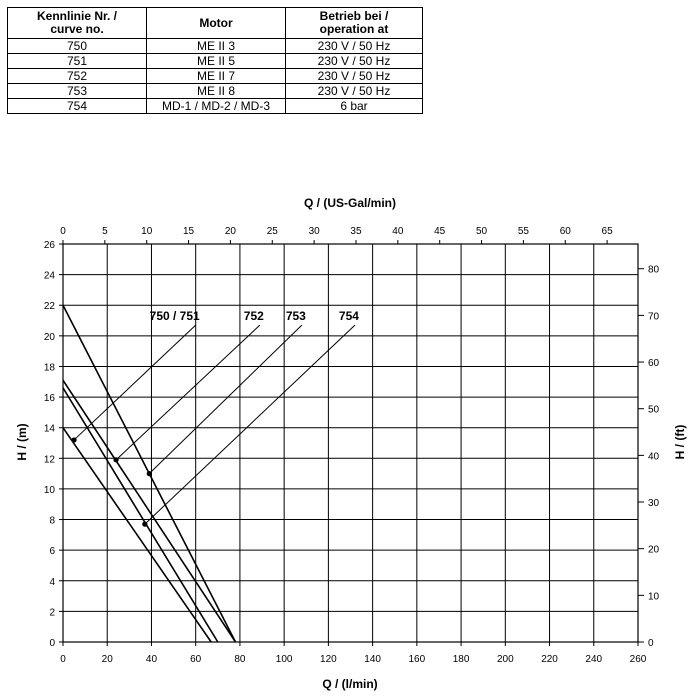 Image resolution: width=700 pixels, height=700 pixels. What do you see at coordinates (240, 659) in the screenshot?
I see `x-tick-label: 80` at bounding box center [240, 659].